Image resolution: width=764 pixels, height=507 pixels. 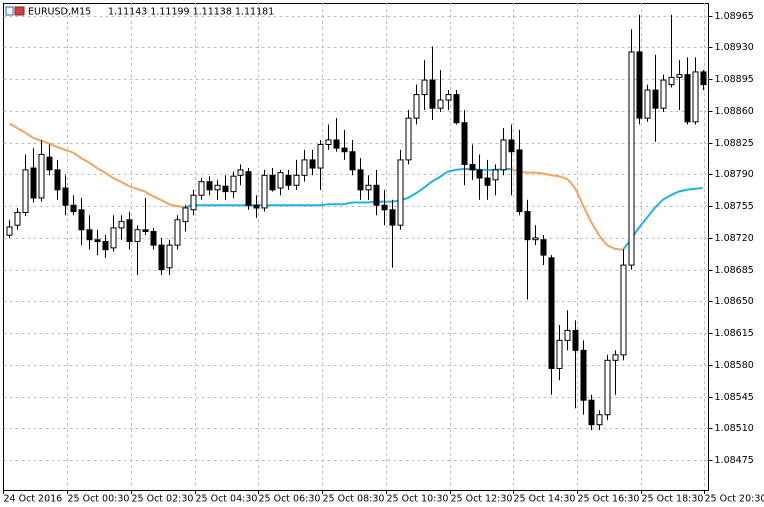 I want to click on y-tick-label: 1.08860, so click(x=734, y=111).